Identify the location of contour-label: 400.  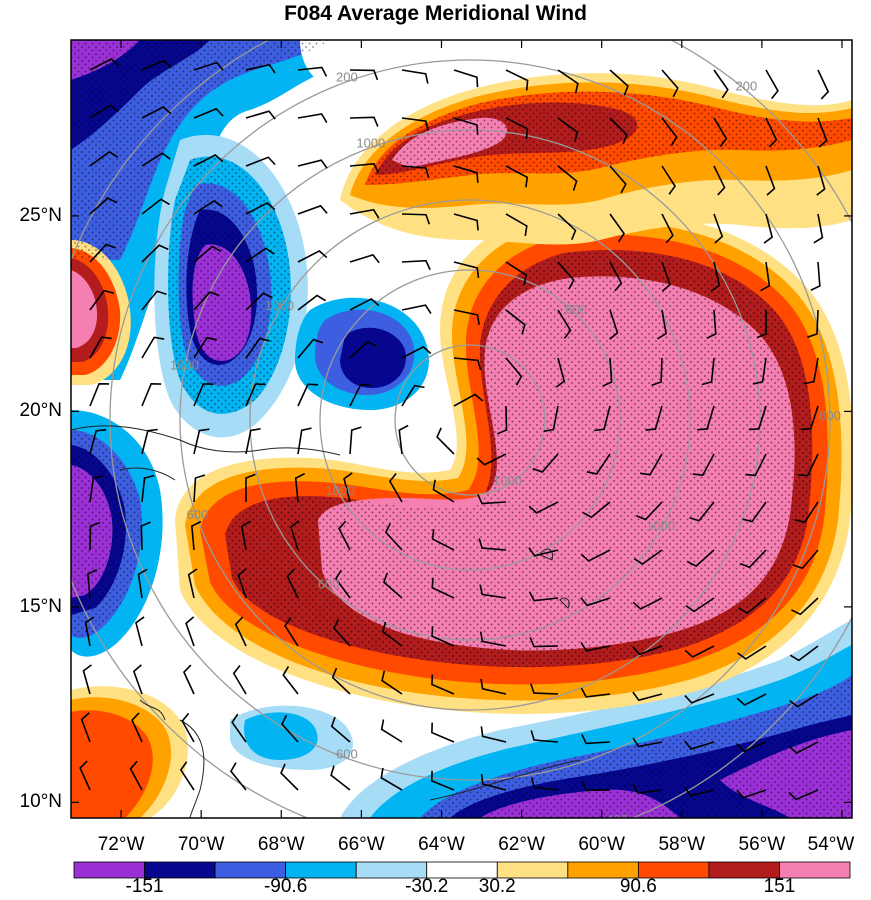
(617, 819).